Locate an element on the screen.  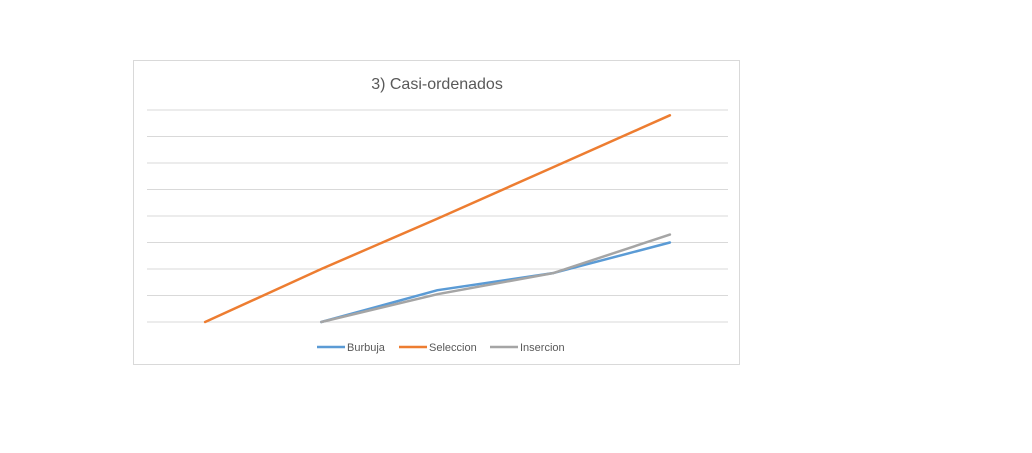
legend-item-insercion: Insercion is located at coordinates (527, 348).